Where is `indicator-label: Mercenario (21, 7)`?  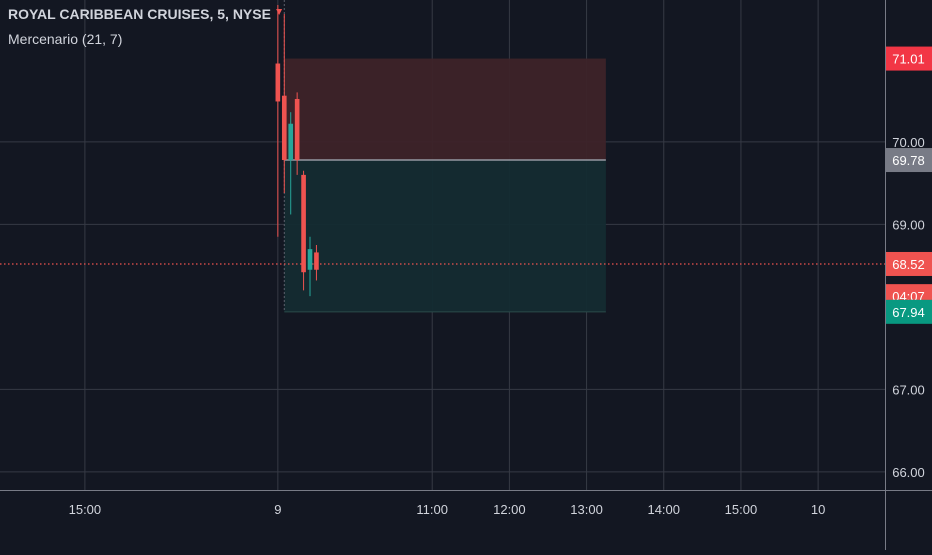
indicator-label: Mercenario (21, 7) is located at coordinates (65, 39).